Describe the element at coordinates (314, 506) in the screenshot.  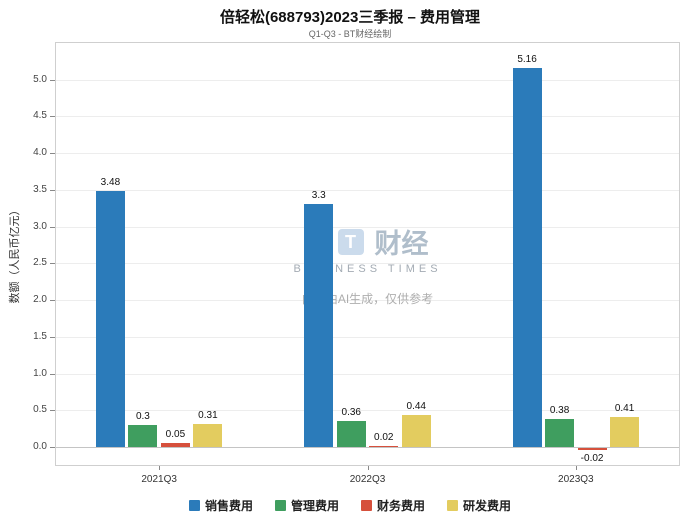
I see `legend-label: 管理费用` at that location.